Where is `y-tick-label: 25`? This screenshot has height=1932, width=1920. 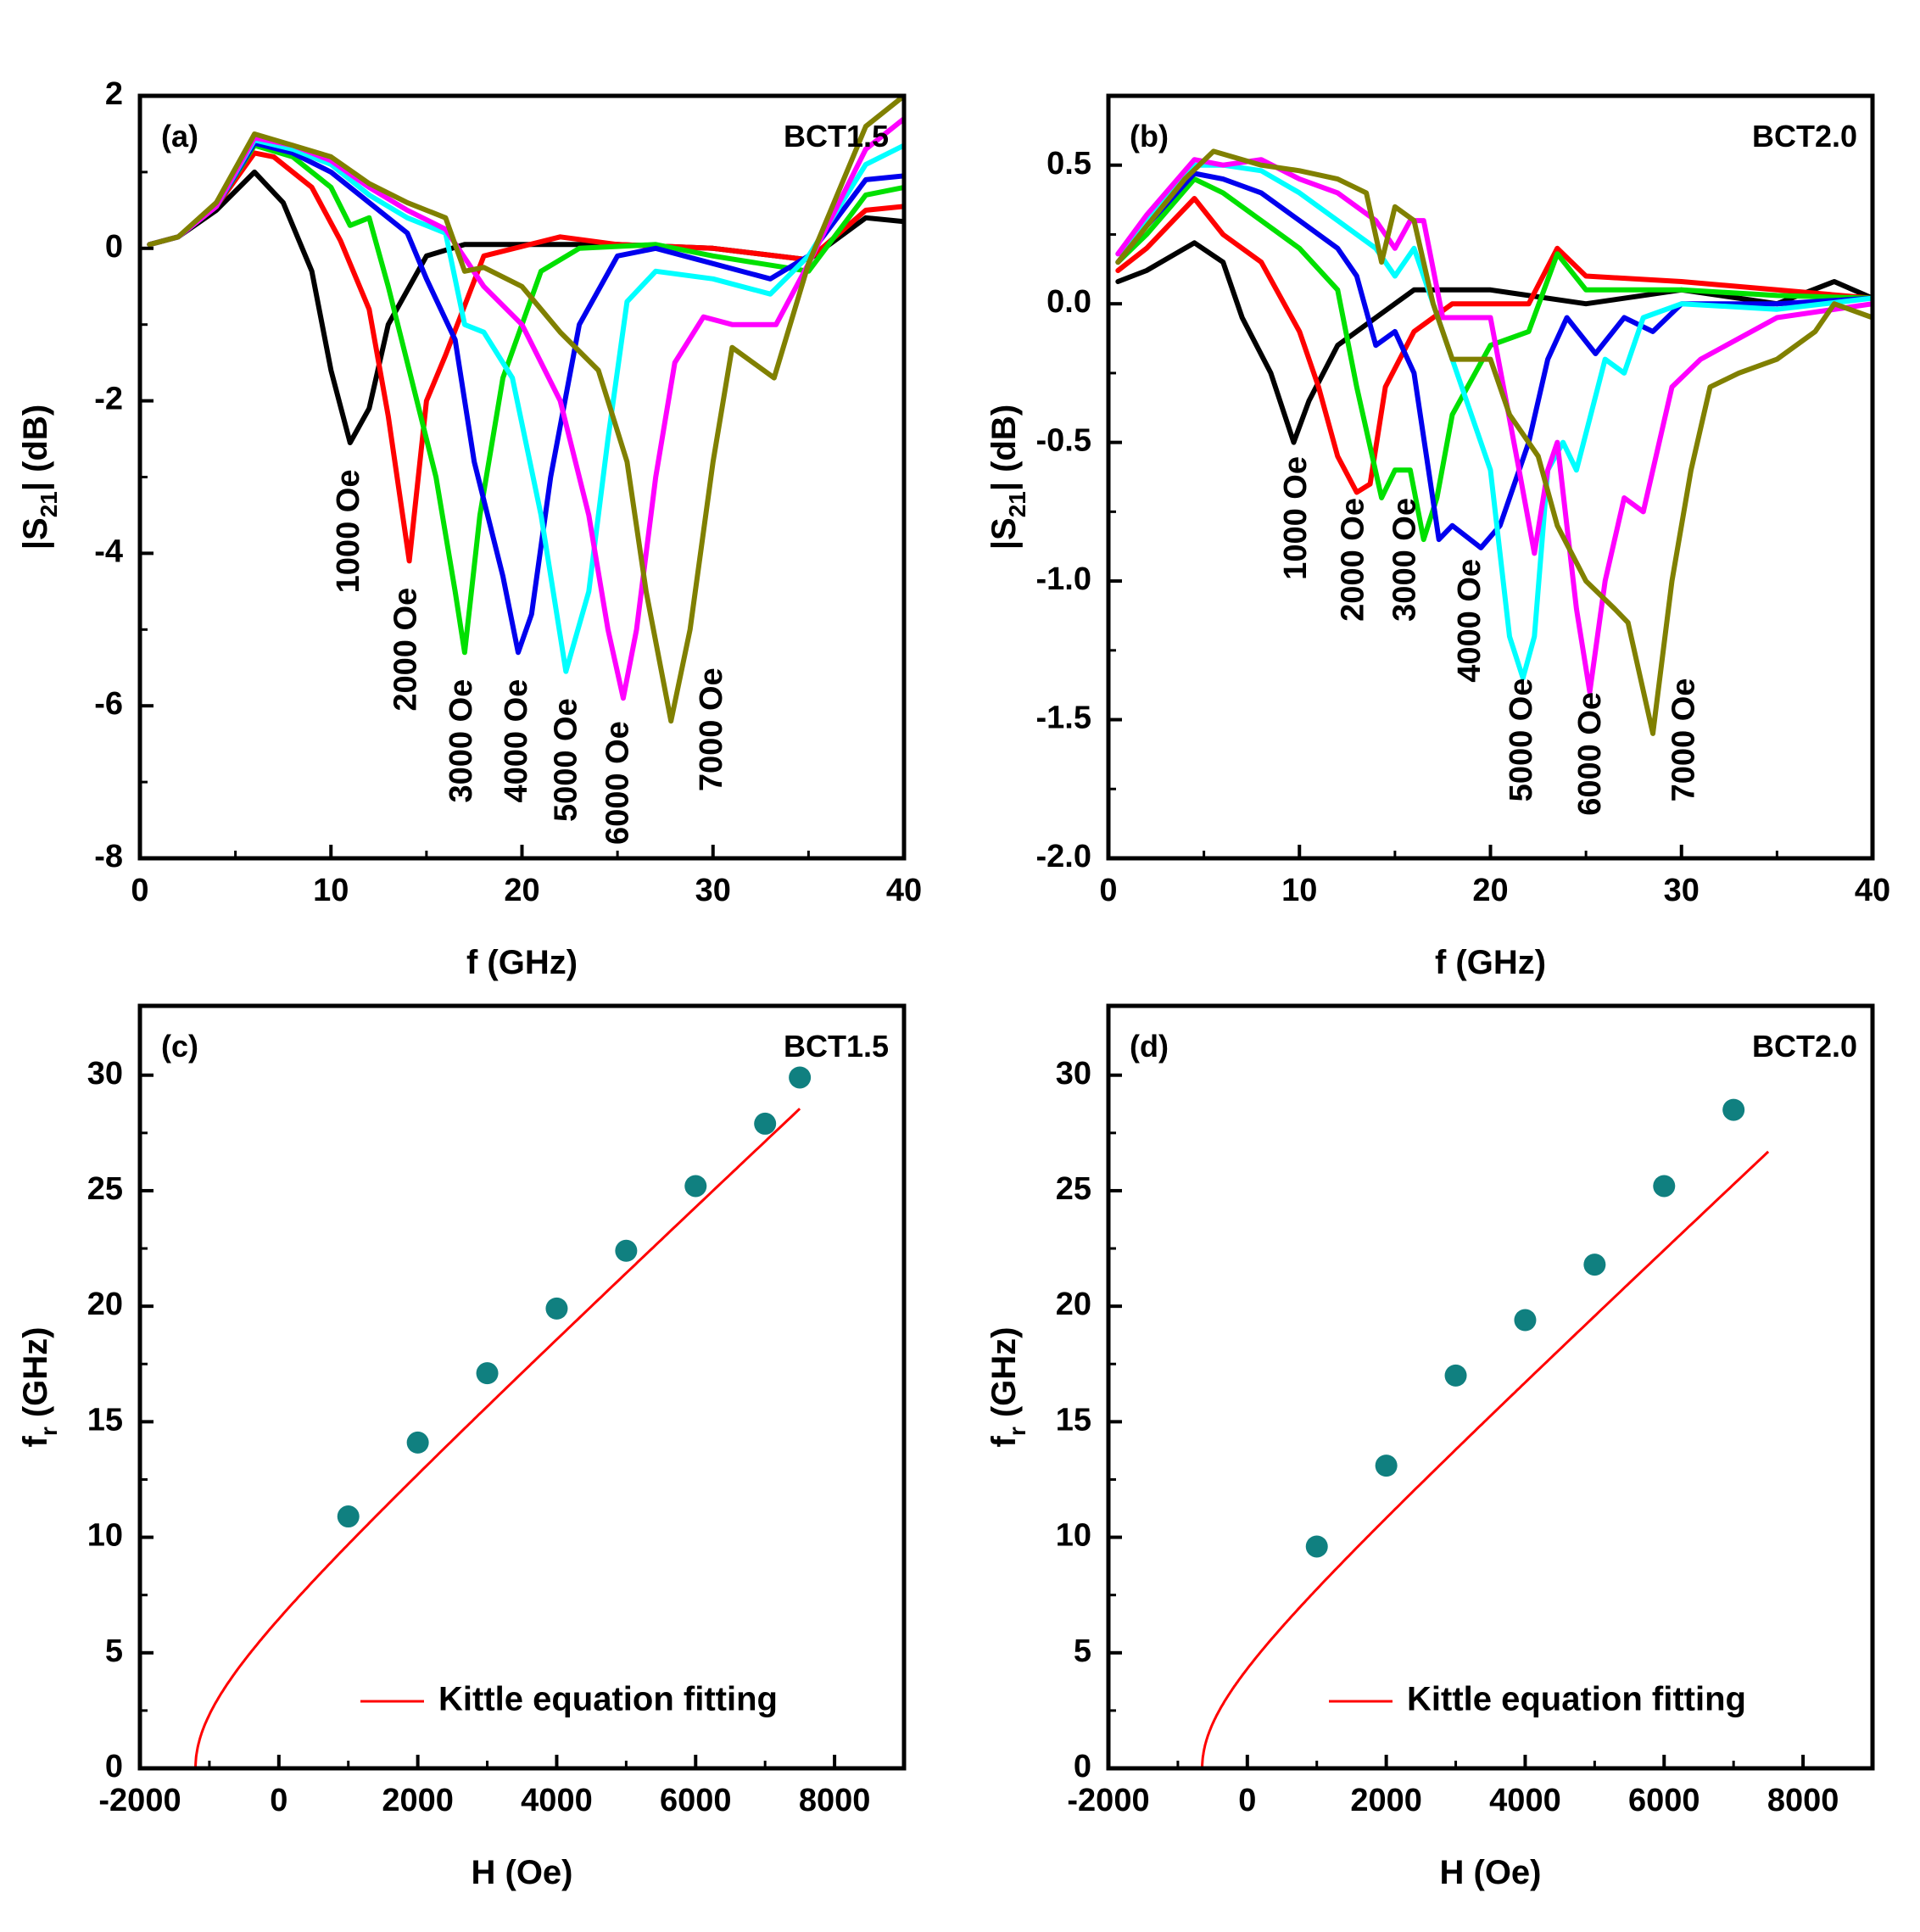
y-tick-label: 25 is located at coordinates (105, 1189).